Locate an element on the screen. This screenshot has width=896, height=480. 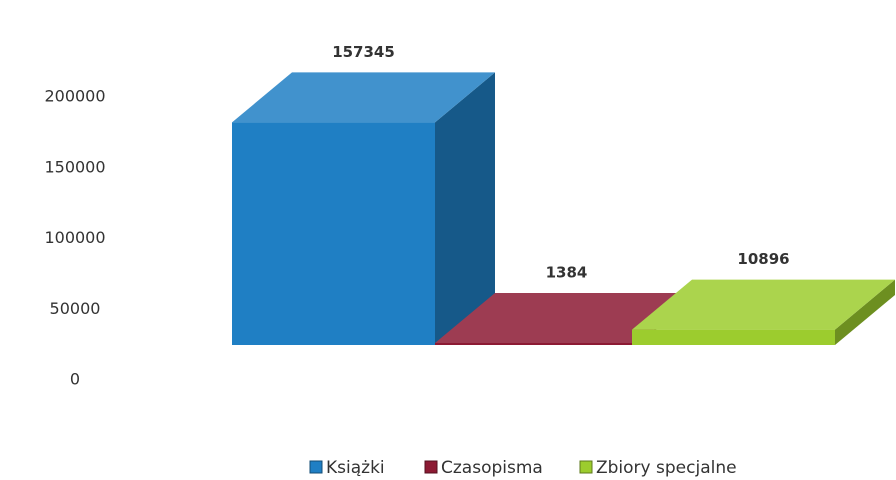
value-label: 1384 is located at coordinates (567, 273).